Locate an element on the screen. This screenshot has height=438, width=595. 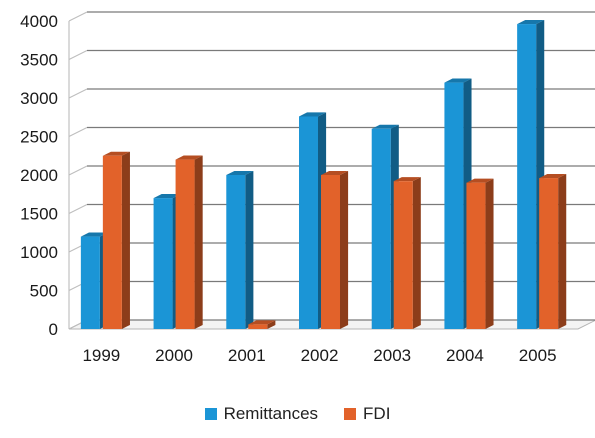
bar-remittances-2000-front is located at coordinates (163, 263).